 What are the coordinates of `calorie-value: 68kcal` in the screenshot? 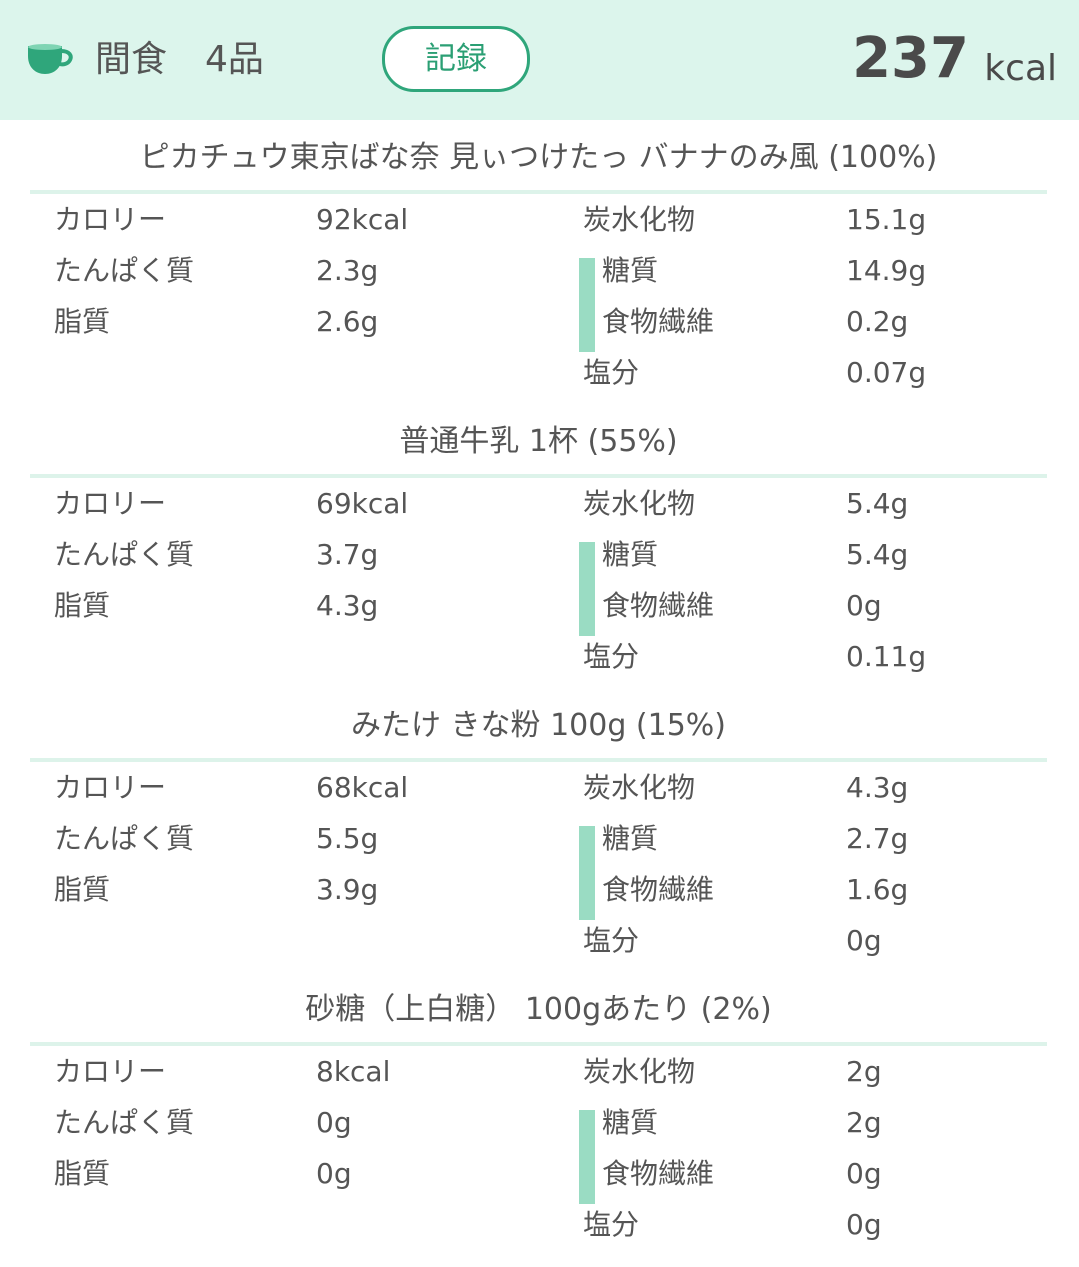 It's located at (362, 787).